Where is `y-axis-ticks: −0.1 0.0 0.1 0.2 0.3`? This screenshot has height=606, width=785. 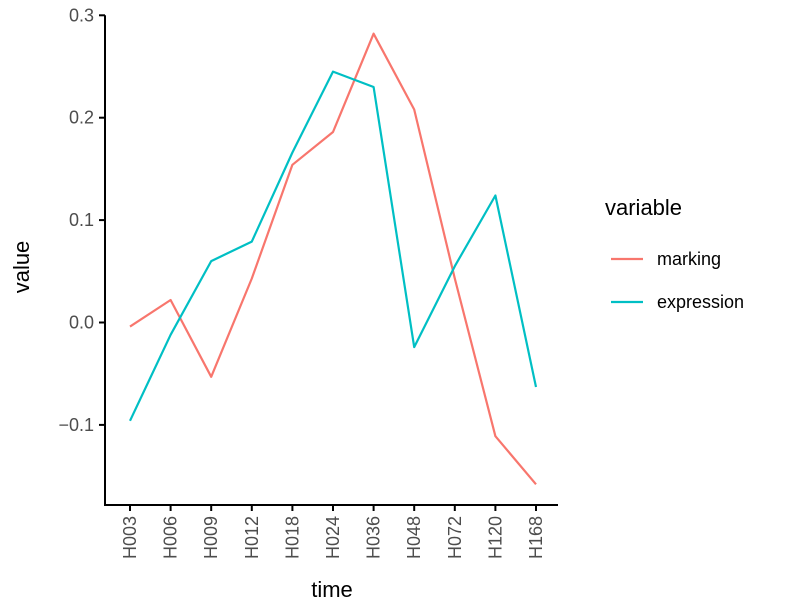 y-axis-ticks: −0.1 0.0 0.1 0.2 0.3 is located at coordinates (81, 220).